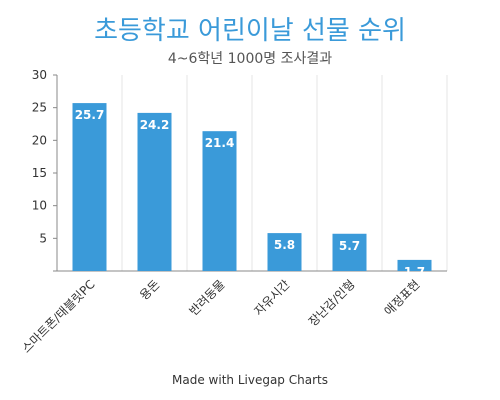 The height and width of the screenshot is (400, 500). I want to click on bar-value-label: 24.2, so click(155, 125).